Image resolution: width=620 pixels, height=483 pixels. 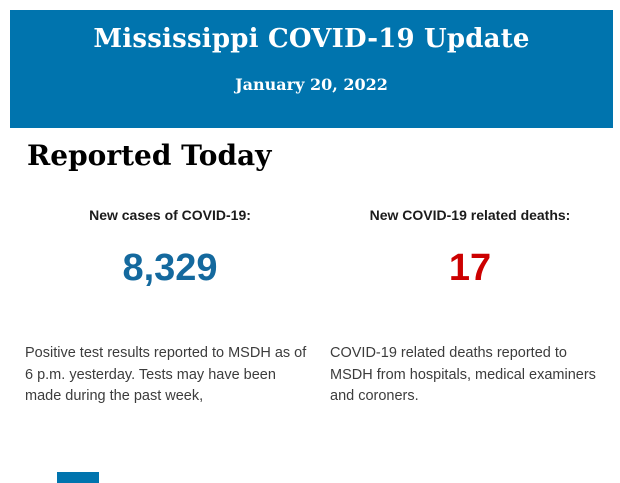 What do you see at coordinates (470, 215) in the screenshot?
I see `new-deaths-label: New COVID-19 related deaths:` at bounding box center [470, 215].